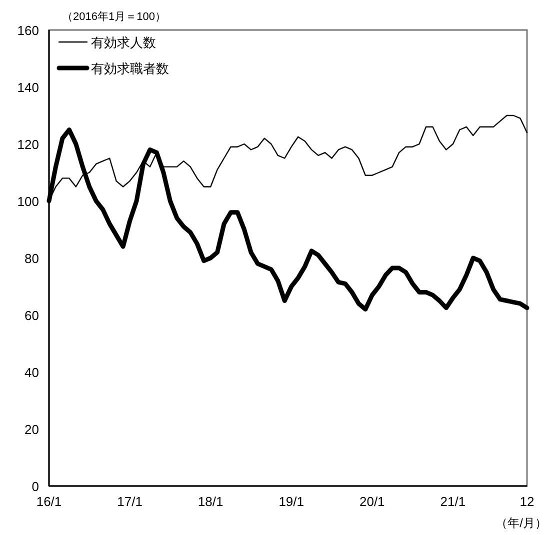 This screenshot has height=535, width=553. Describe the element at coordinates (35, 486) in the screenshot. I see `y-tick-label: 0` at that location.